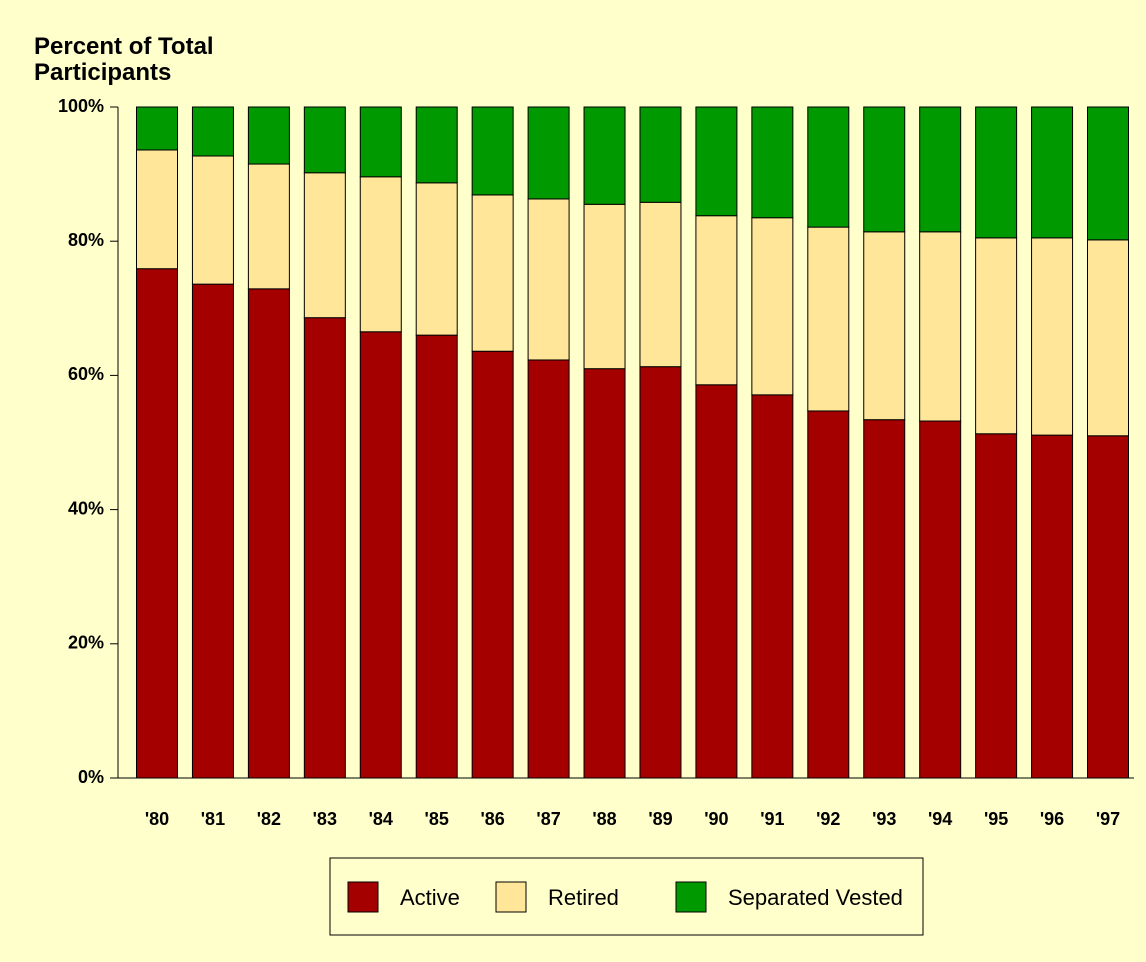  Describe the element at coordinates (828, 819) in the screenshot. I see `x-tick-label: '92` at that location.